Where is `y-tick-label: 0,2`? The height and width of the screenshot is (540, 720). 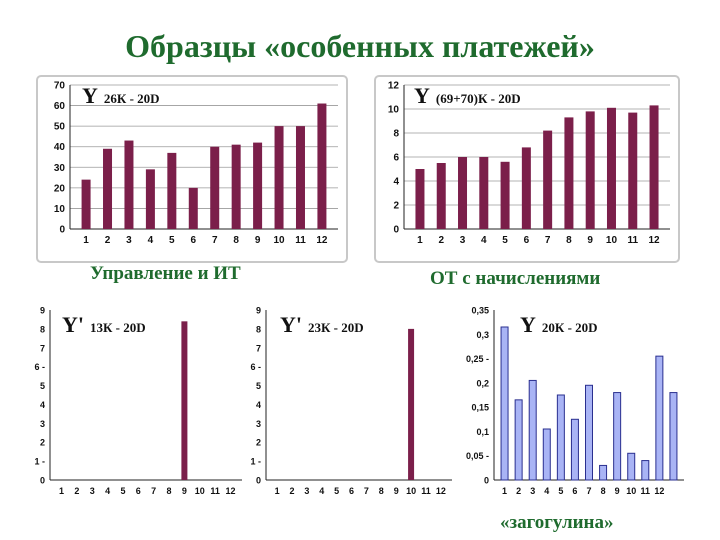 y-tick-label: 0,2 is located at coordinates (482, 383).